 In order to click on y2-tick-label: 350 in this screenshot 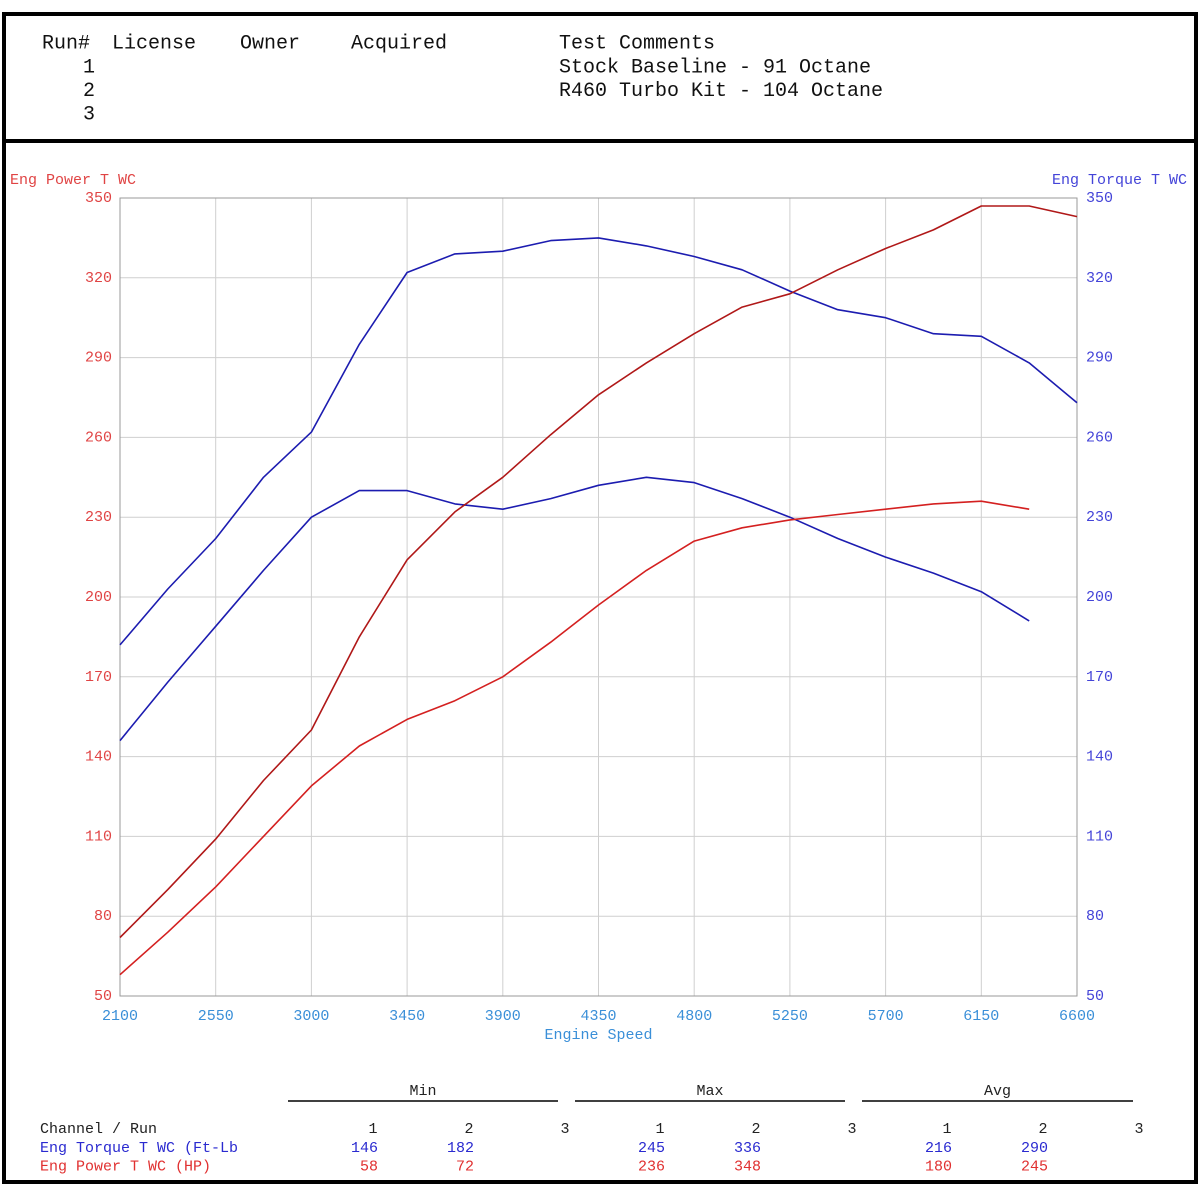, I will do `click(1099, 198)`.